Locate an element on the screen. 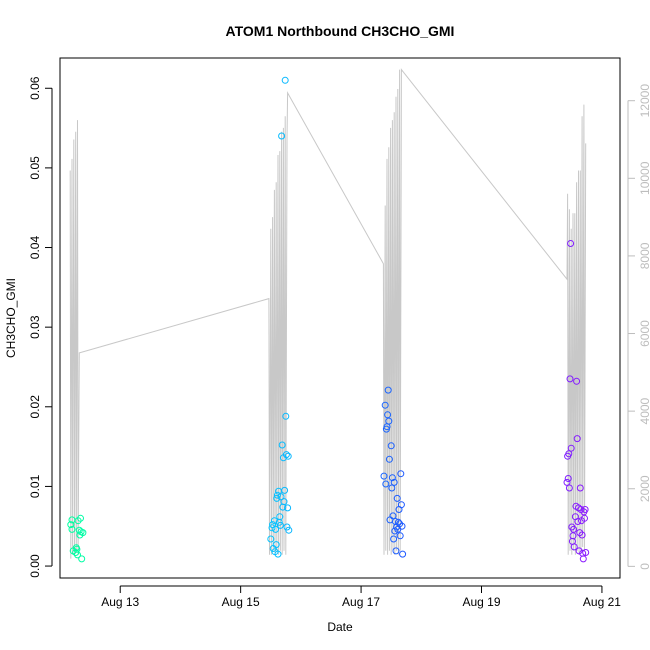 This screenshot has height=650, width=650. x-tick-label: Aug 13 is located at coordinates (120, 602).